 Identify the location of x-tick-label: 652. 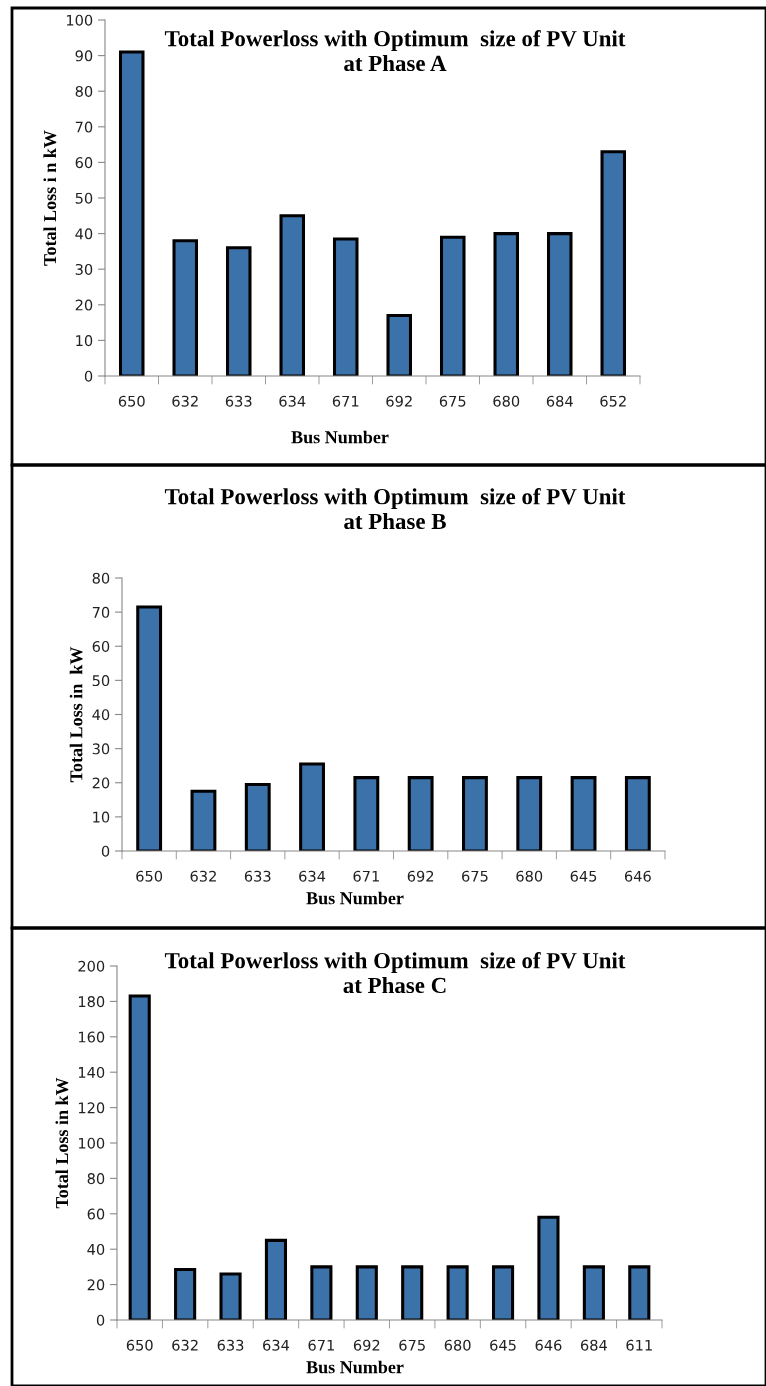
(613, 401).